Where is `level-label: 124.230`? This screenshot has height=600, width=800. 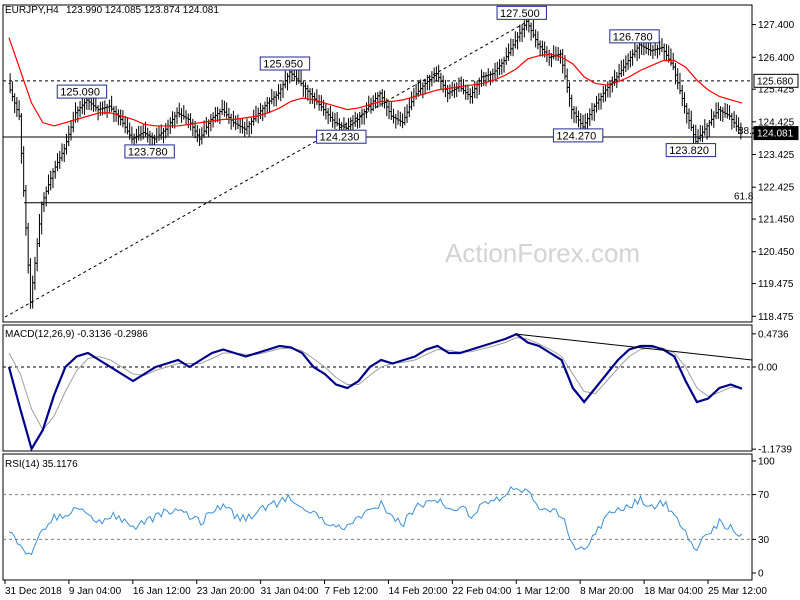 level-label: 124.230 is located at coordinates (341, 136).